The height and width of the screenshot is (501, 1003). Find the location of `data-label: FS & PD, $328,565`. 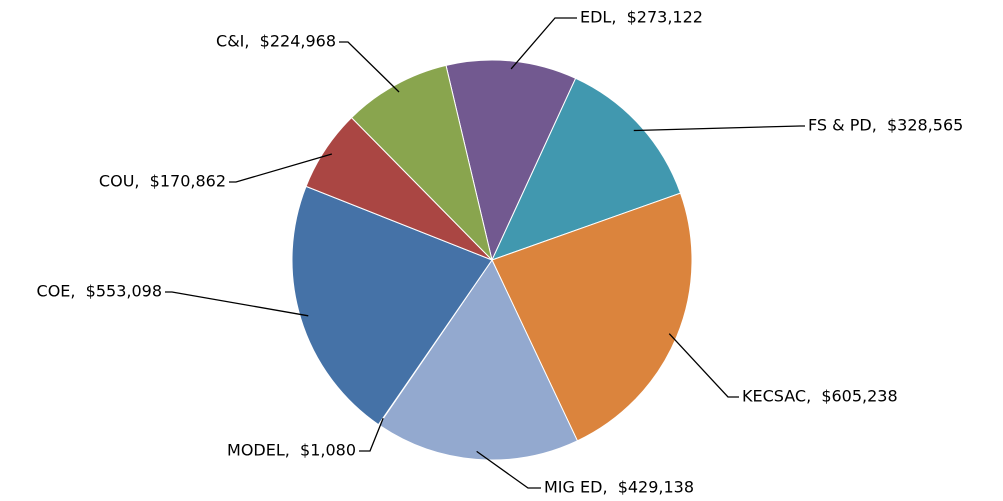

data-label: FS & PD, $328,565 is located at coordinates (885, 125).